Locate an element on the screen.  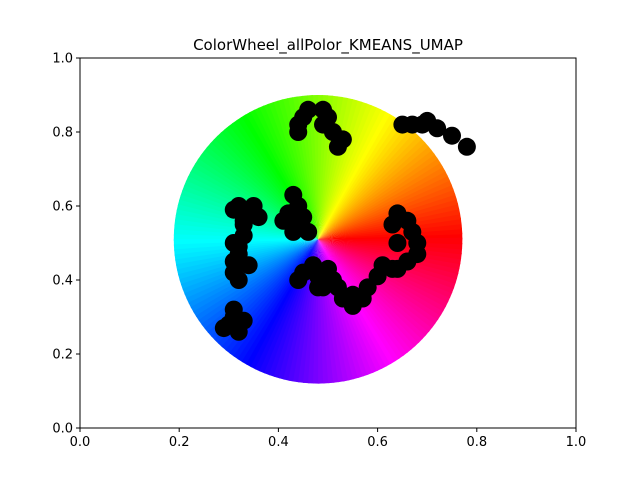
y-tick-label: 0.4 is located at coordinates (62, 281).